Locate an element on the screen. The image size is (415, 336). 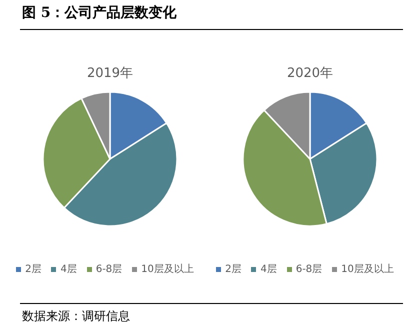
source-note: 数据来源：调研信息 is located at coordinates (76, 316).